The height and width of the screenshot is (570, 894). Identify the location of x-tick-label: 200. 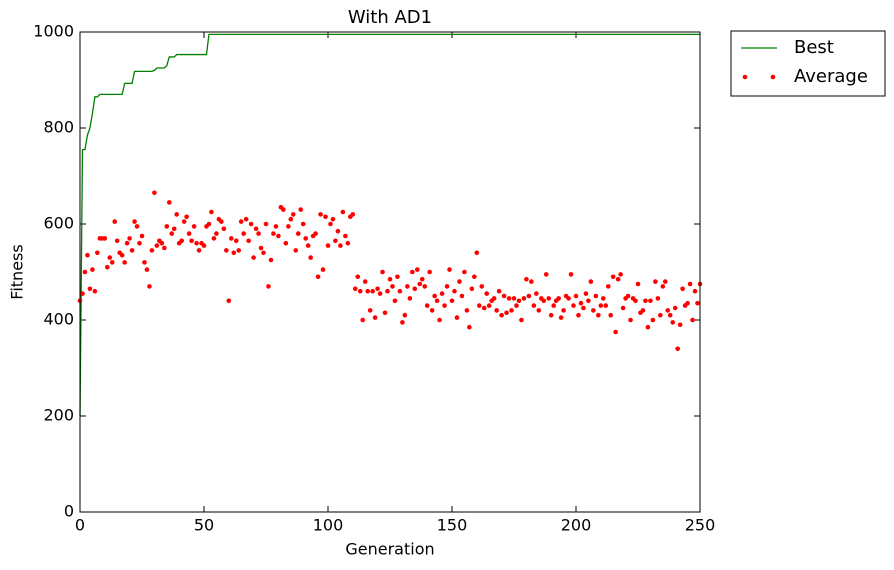
(576, 525).